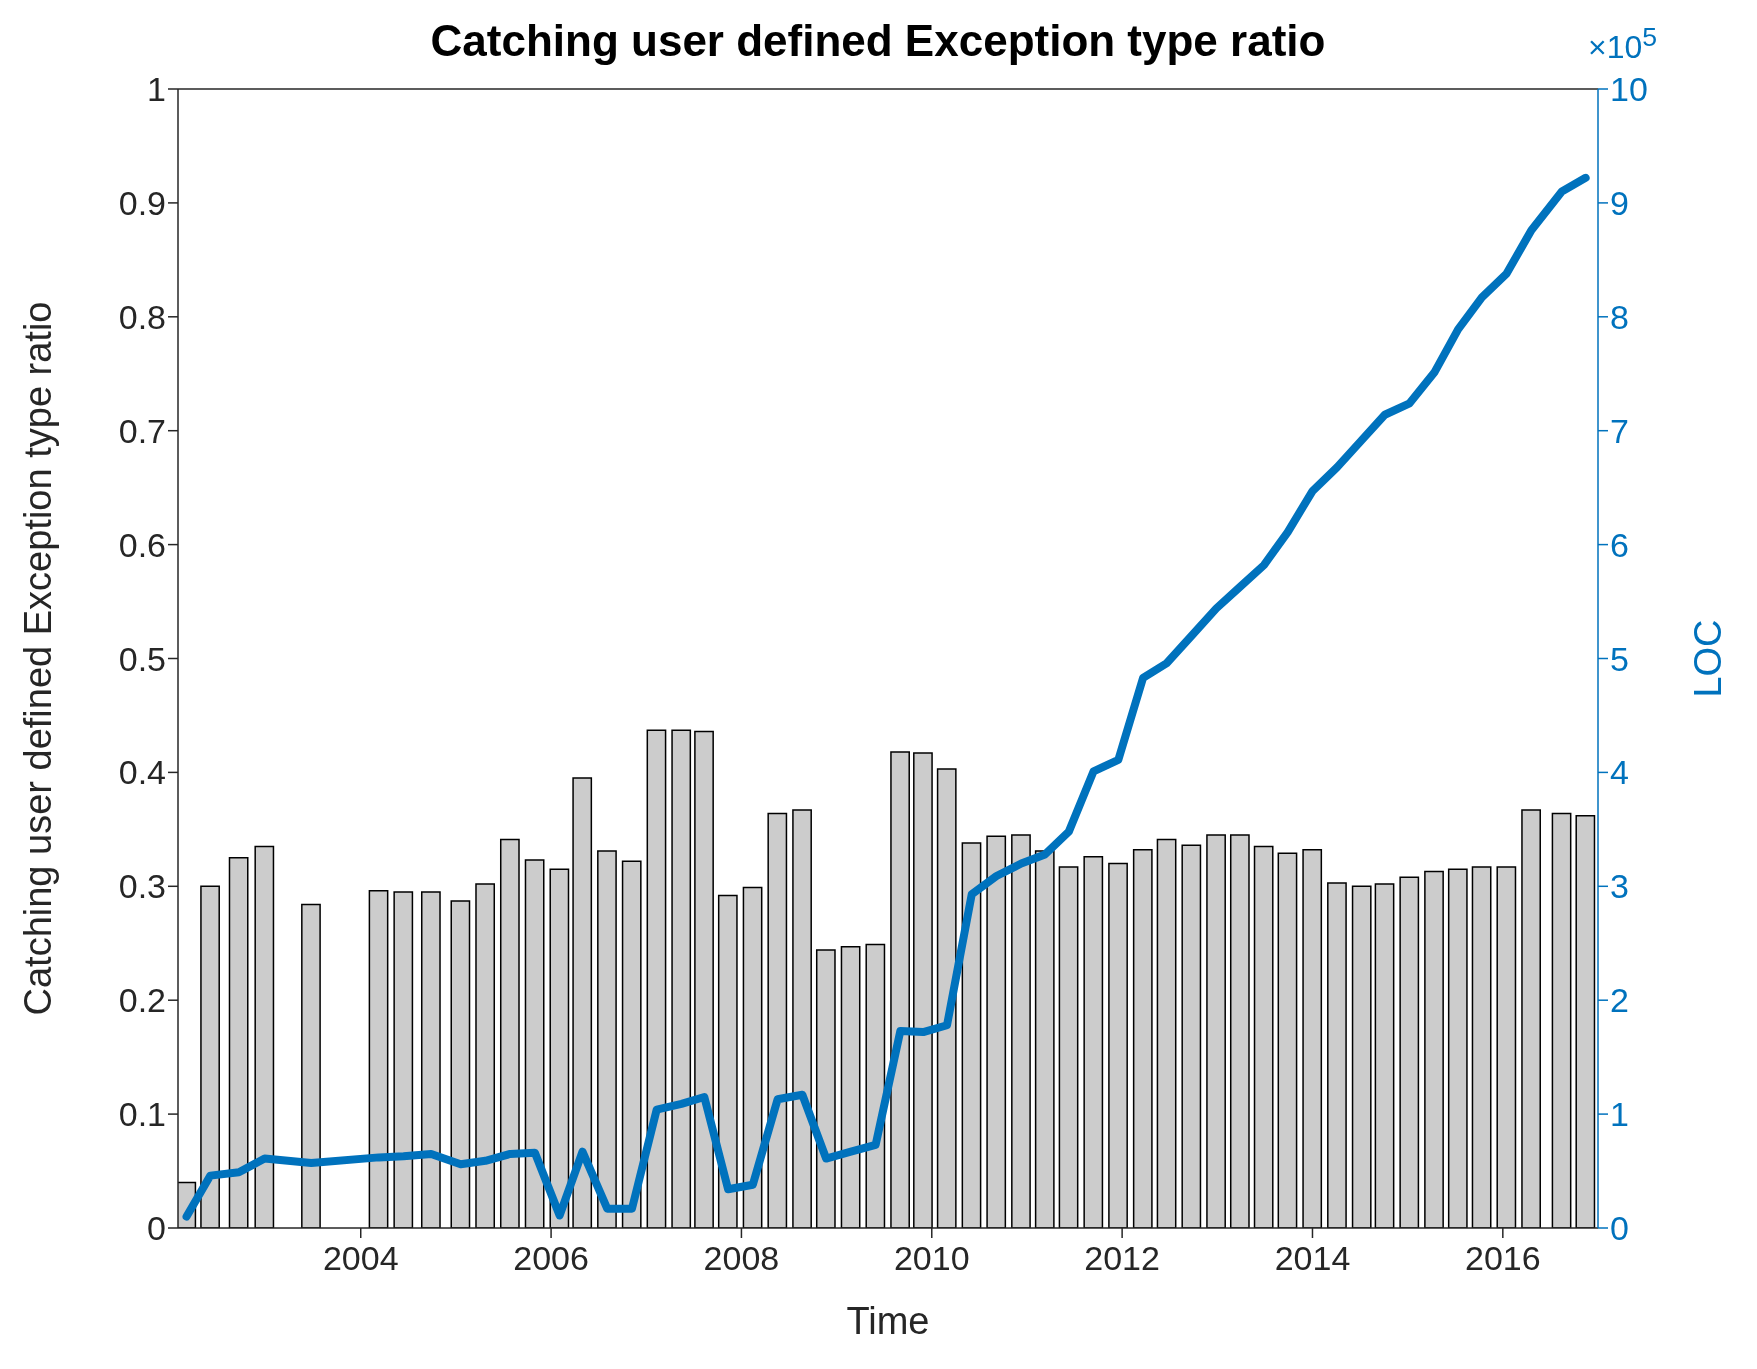  Describe the element at coordinates (1619, 316) in the screenshot. I see `y2-tick-label: 8` at that location.